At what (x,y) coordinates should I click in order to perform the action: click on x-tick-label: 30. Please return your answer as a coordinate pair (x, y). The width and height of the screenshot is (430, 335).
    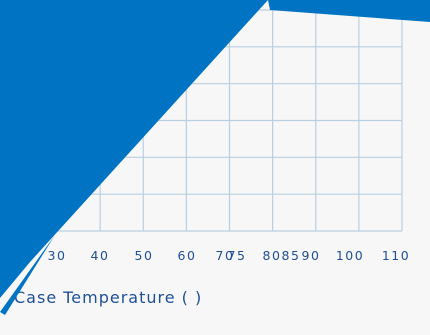
    Looking at the image, I should click on (57, 255).